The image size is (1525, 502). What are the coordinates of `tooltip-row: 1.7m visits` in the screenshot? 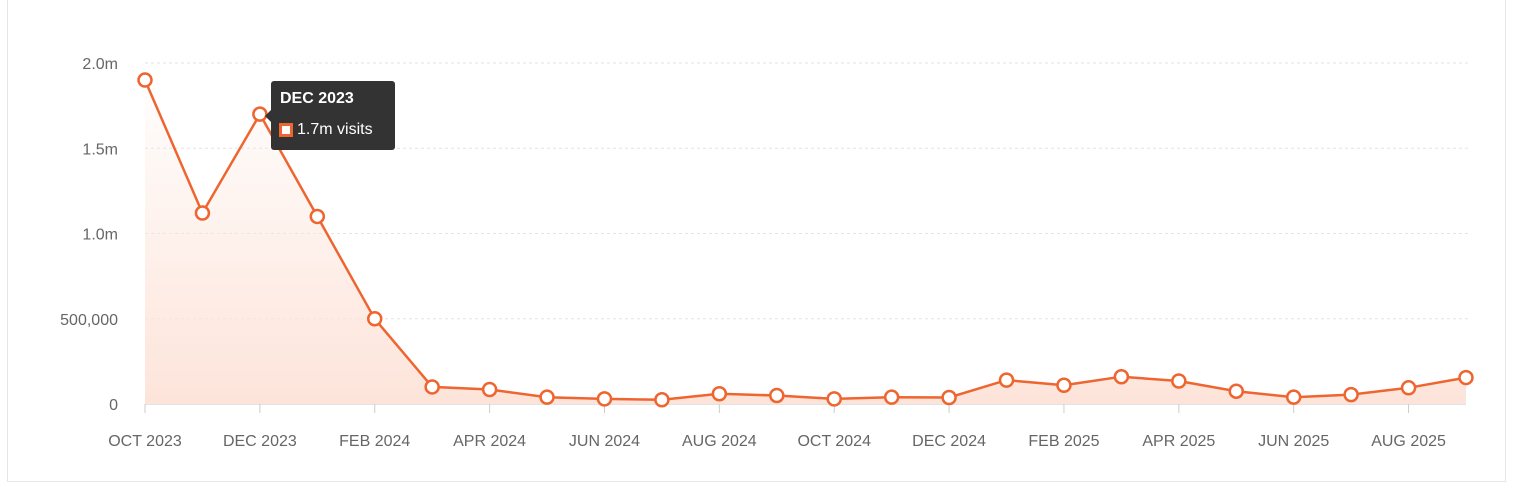 It's located at (332, 130).